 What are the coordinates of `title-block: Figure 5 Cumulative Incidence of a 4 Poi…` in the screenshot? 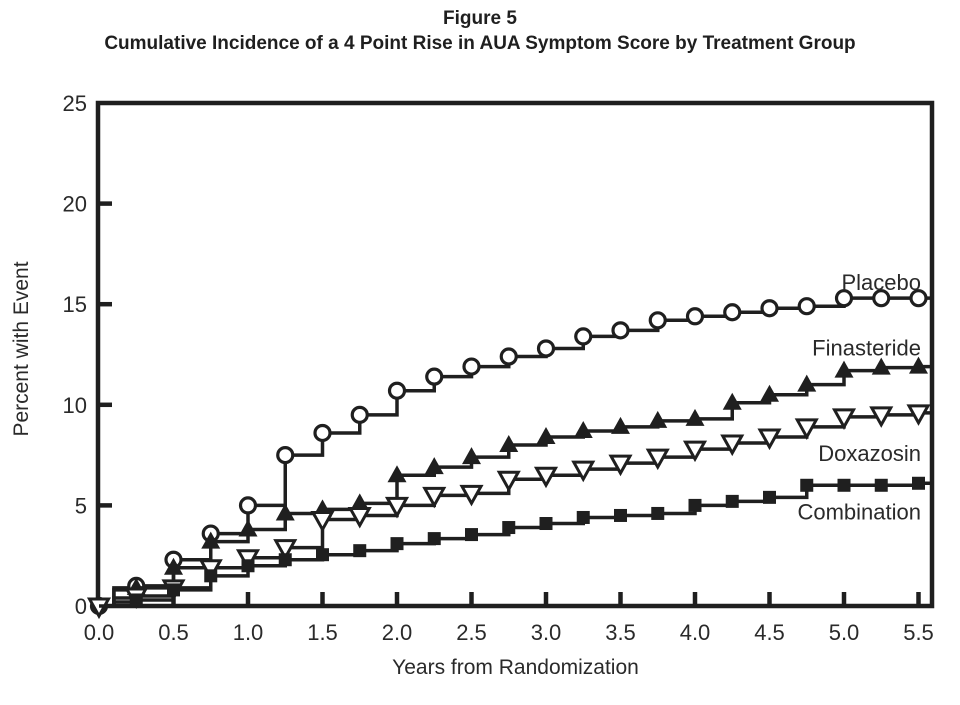 It's located at (480, 31).